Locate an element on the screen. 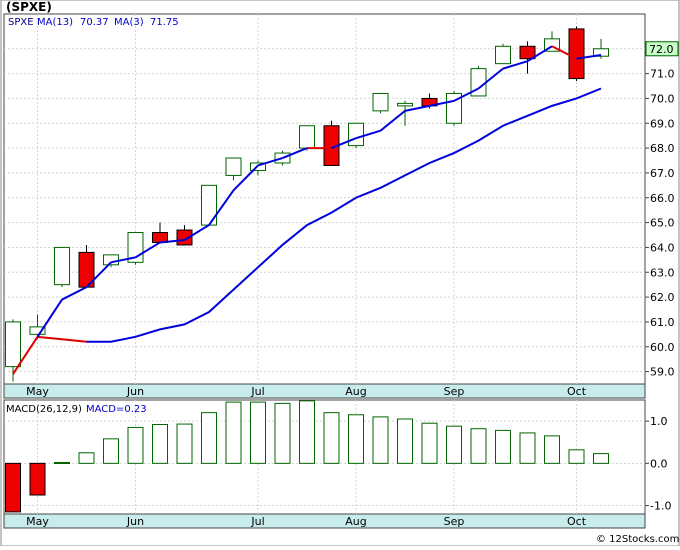 This screenshot has height=550, width=680. last-price-tag is located at coordinates (662, 49).